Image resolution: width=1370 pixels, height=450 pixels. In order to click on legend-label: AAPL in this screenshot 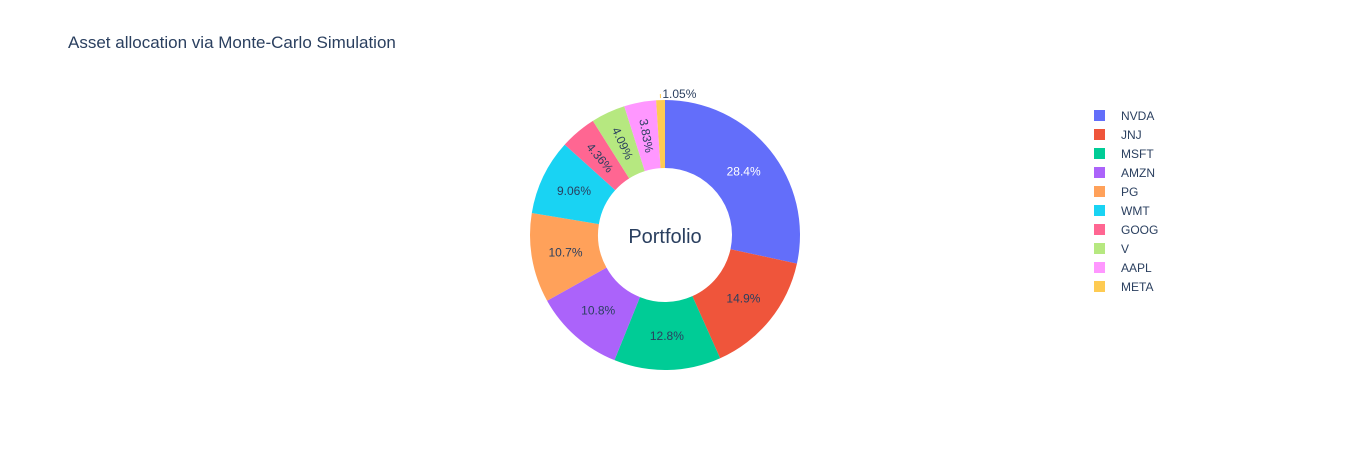, I will do `click(1136, 267)`.